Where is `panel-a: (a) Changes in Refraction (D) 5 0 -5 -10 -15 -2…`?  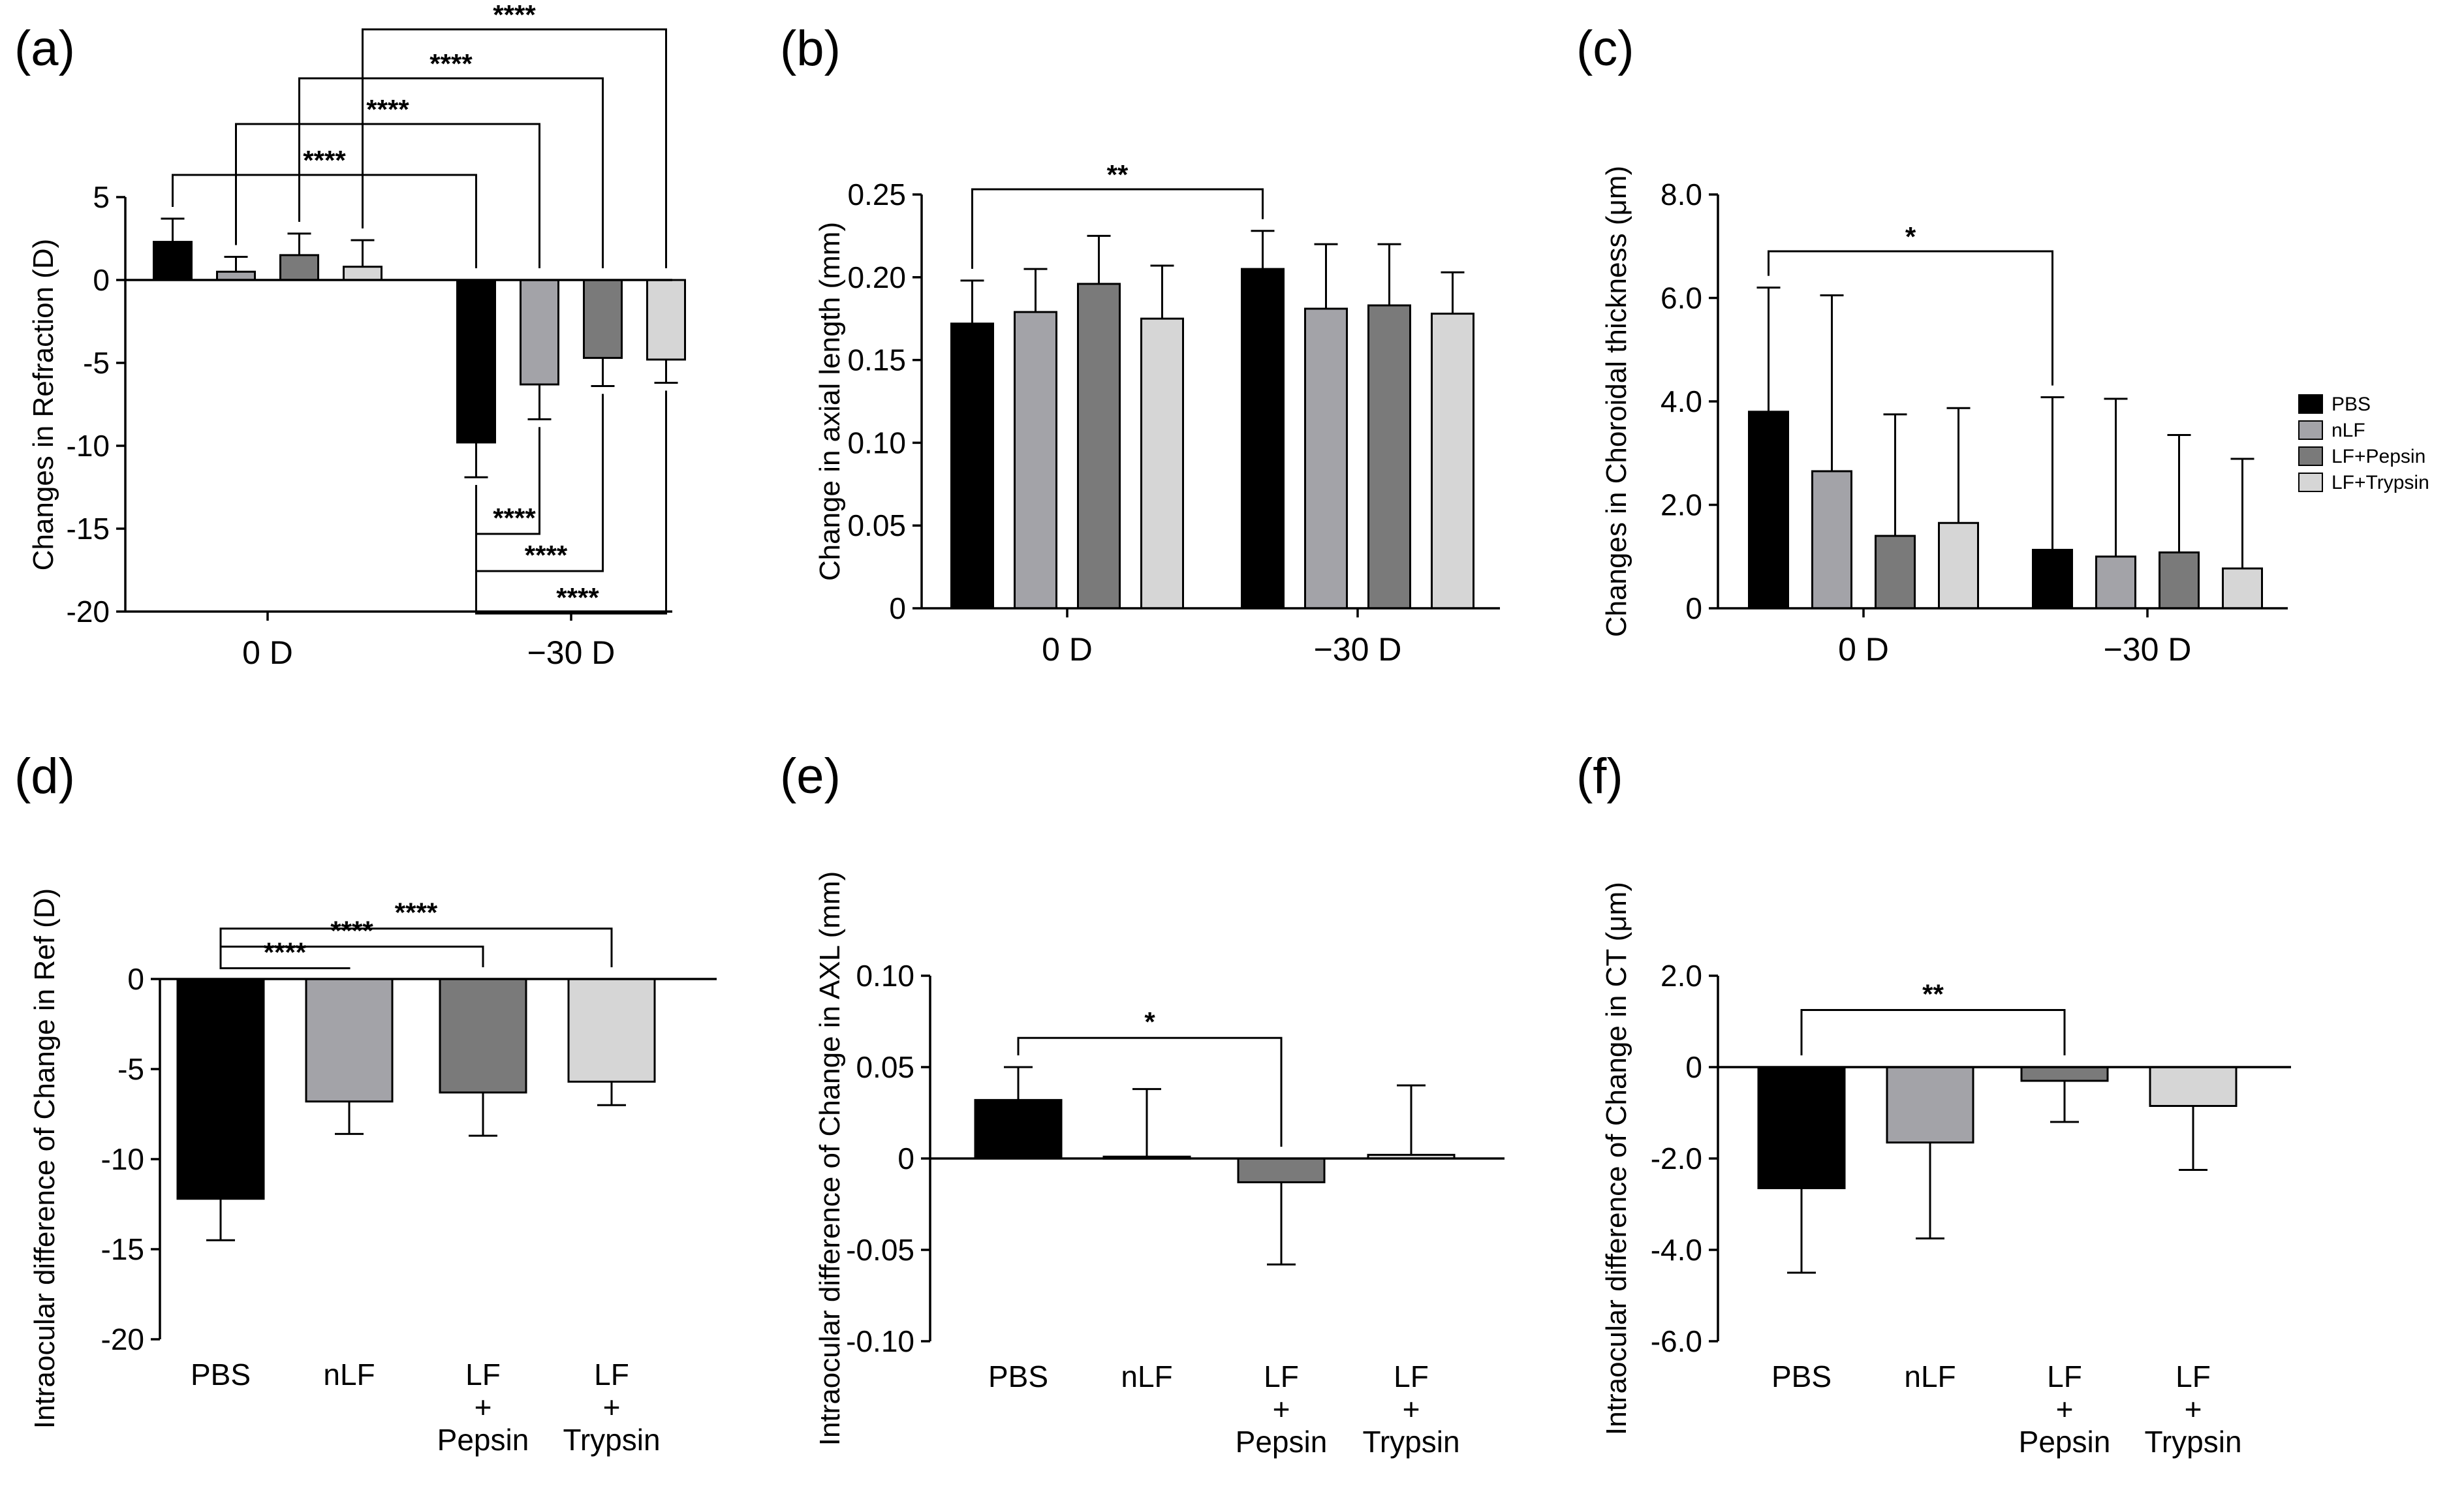 panel-a: (a) Changes in Refraction (D) 5 0 -5 -10 -15 -2… is located at coordinates (350, 335).